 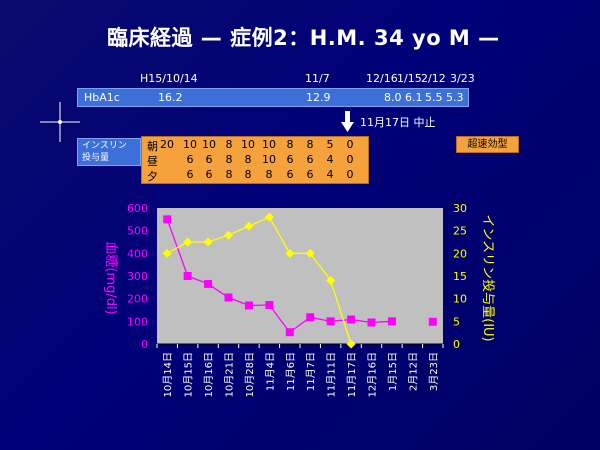 I want to click on dose-row-label: 夕, so click(x=152, y=176).